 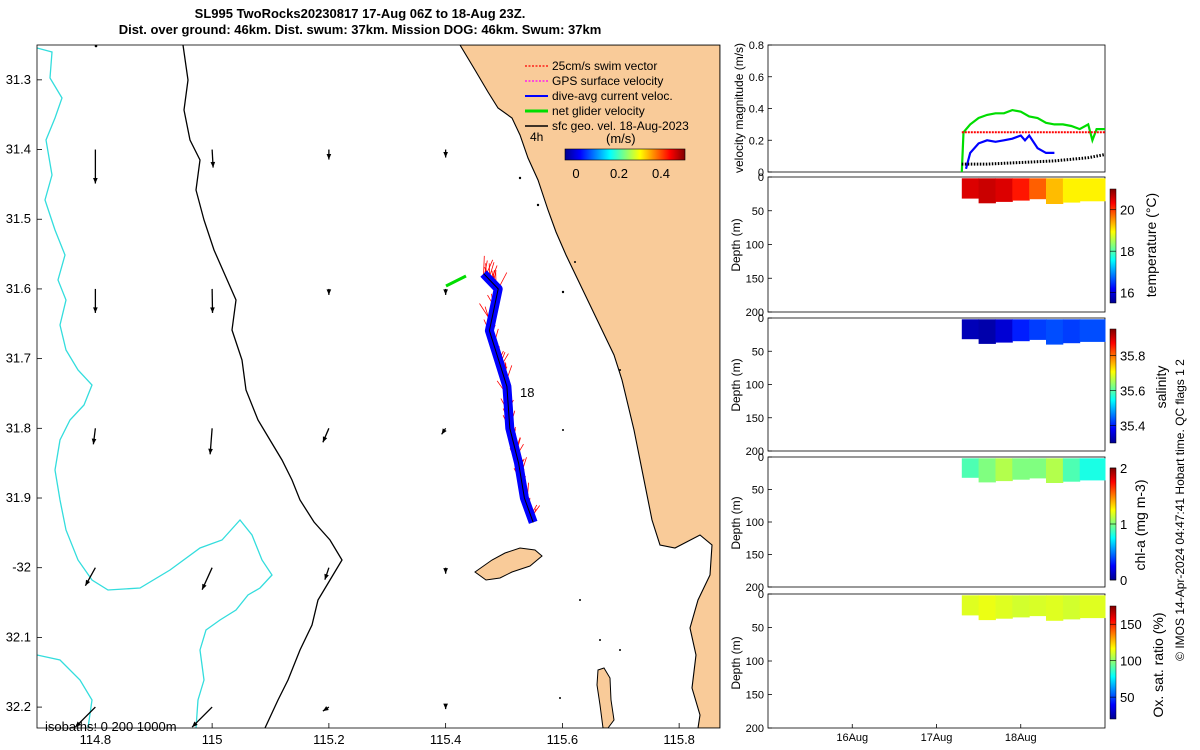 What do you see at coordinates (620, 126) in the screenshot?
I see `legend-label-geo: sfc geo. vel. 18-Aug-2023` at bounding box center [620, 126].